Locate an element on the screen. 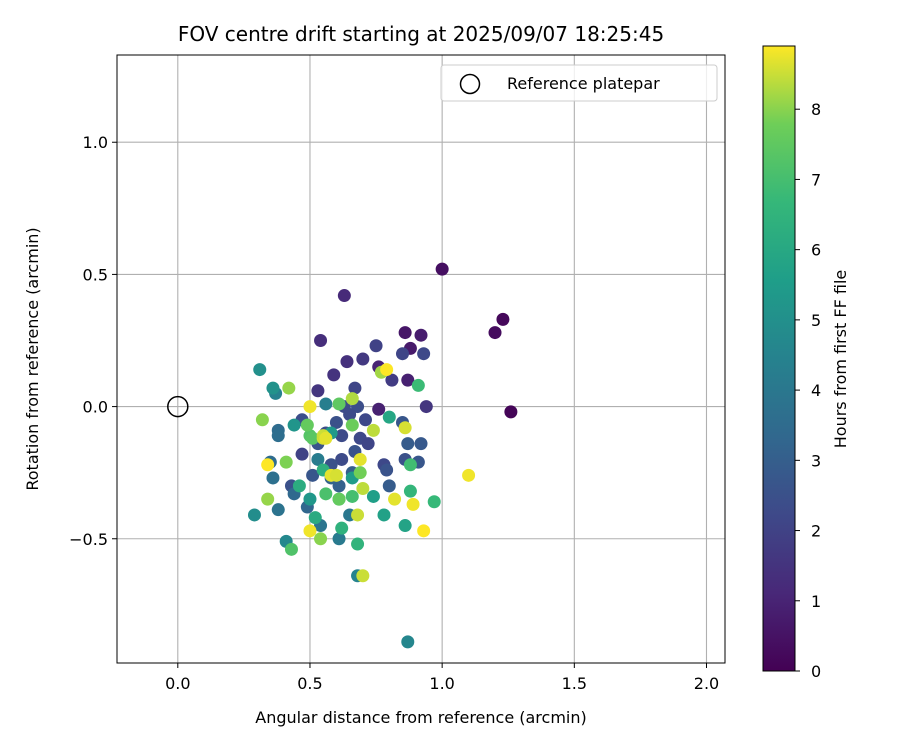 Image resolution: width=900 pixels, height=750 pixels. colorbar-tick-label: 8 is located at coordinates (816, 109).